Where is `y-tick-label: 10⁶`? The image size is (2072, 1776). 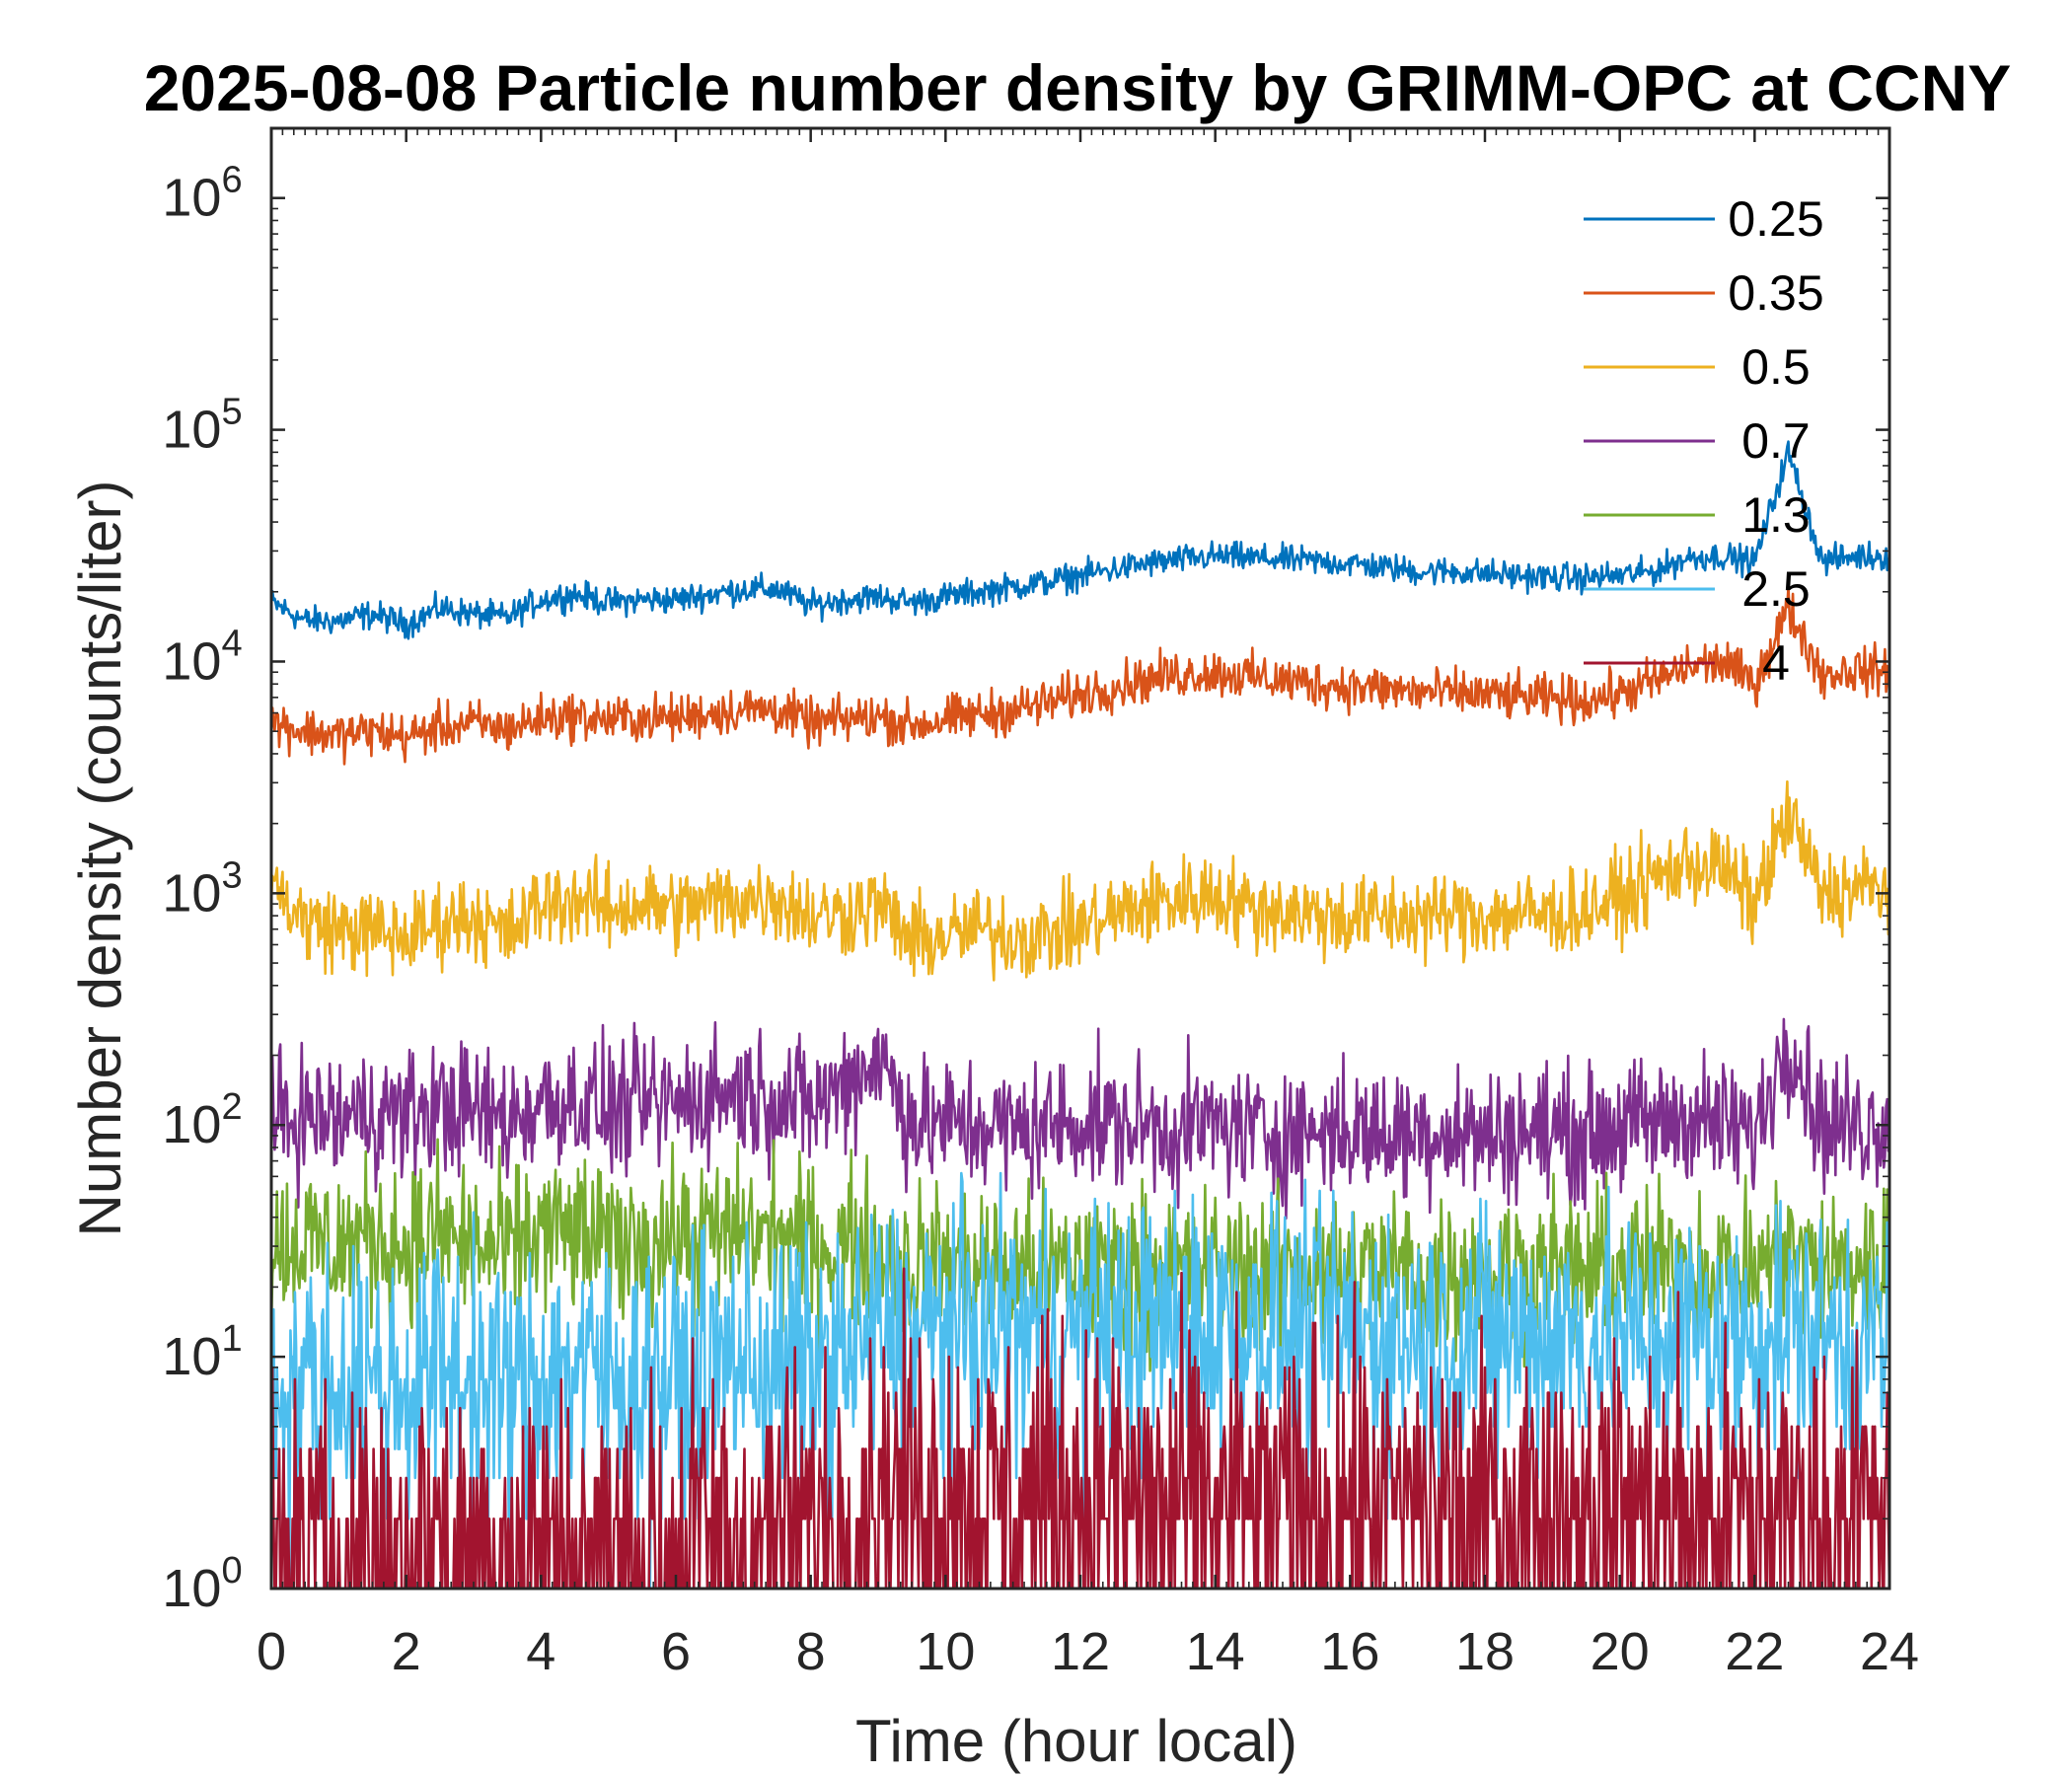
y-tick-label: 10⁶ is located at coordinates (202, 194).